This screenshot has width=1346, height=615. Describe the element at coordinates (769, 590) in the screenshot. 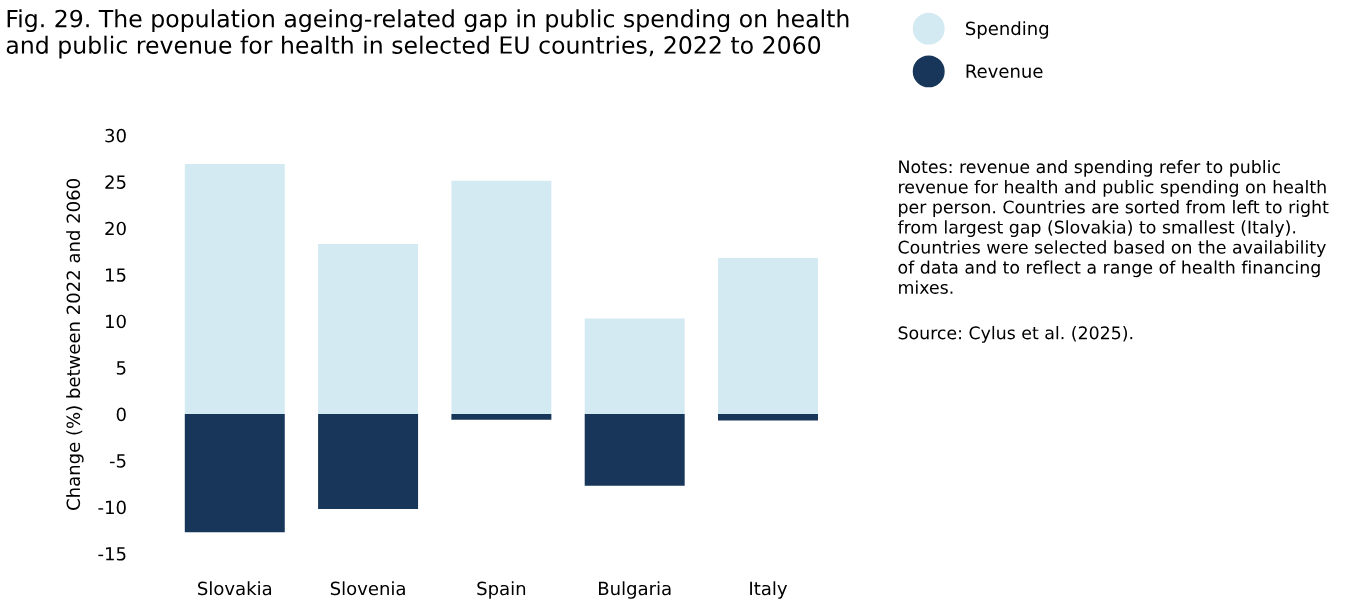

I see `x-tick-label: Italy` at that location.